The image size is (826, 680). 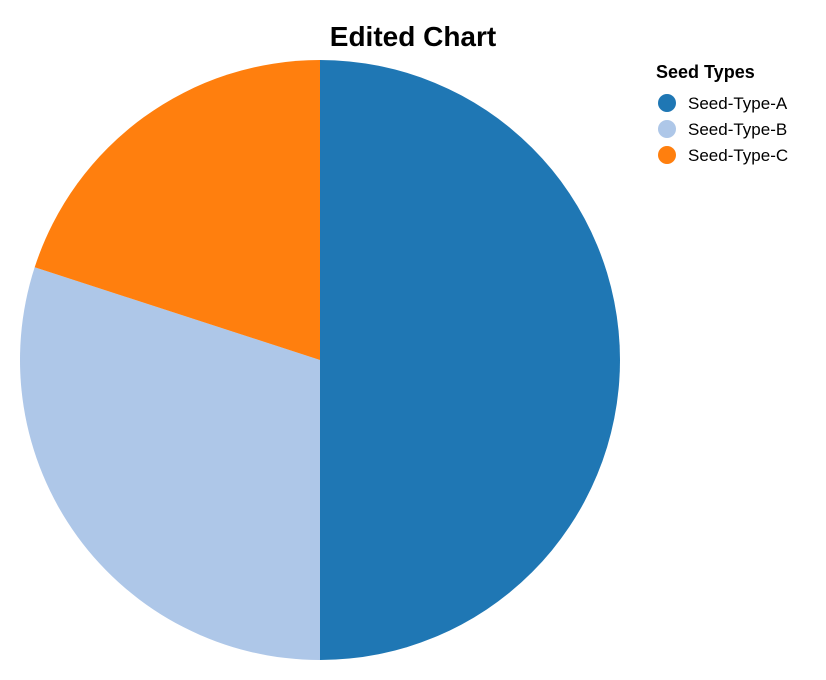 What do you see at coordinates (667, 103) in the screenshot?
I see `legend-swatch-seed-type-a` at bounding box center [667, 103].